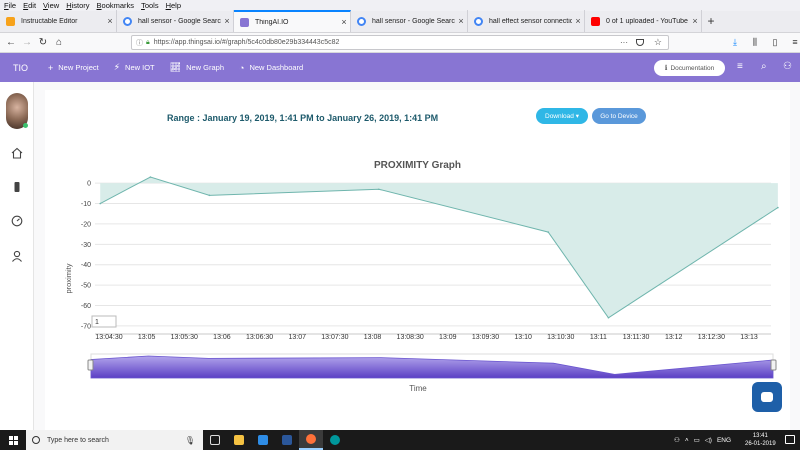  I want to click on y-tick-label: -50, so click(86, 286).